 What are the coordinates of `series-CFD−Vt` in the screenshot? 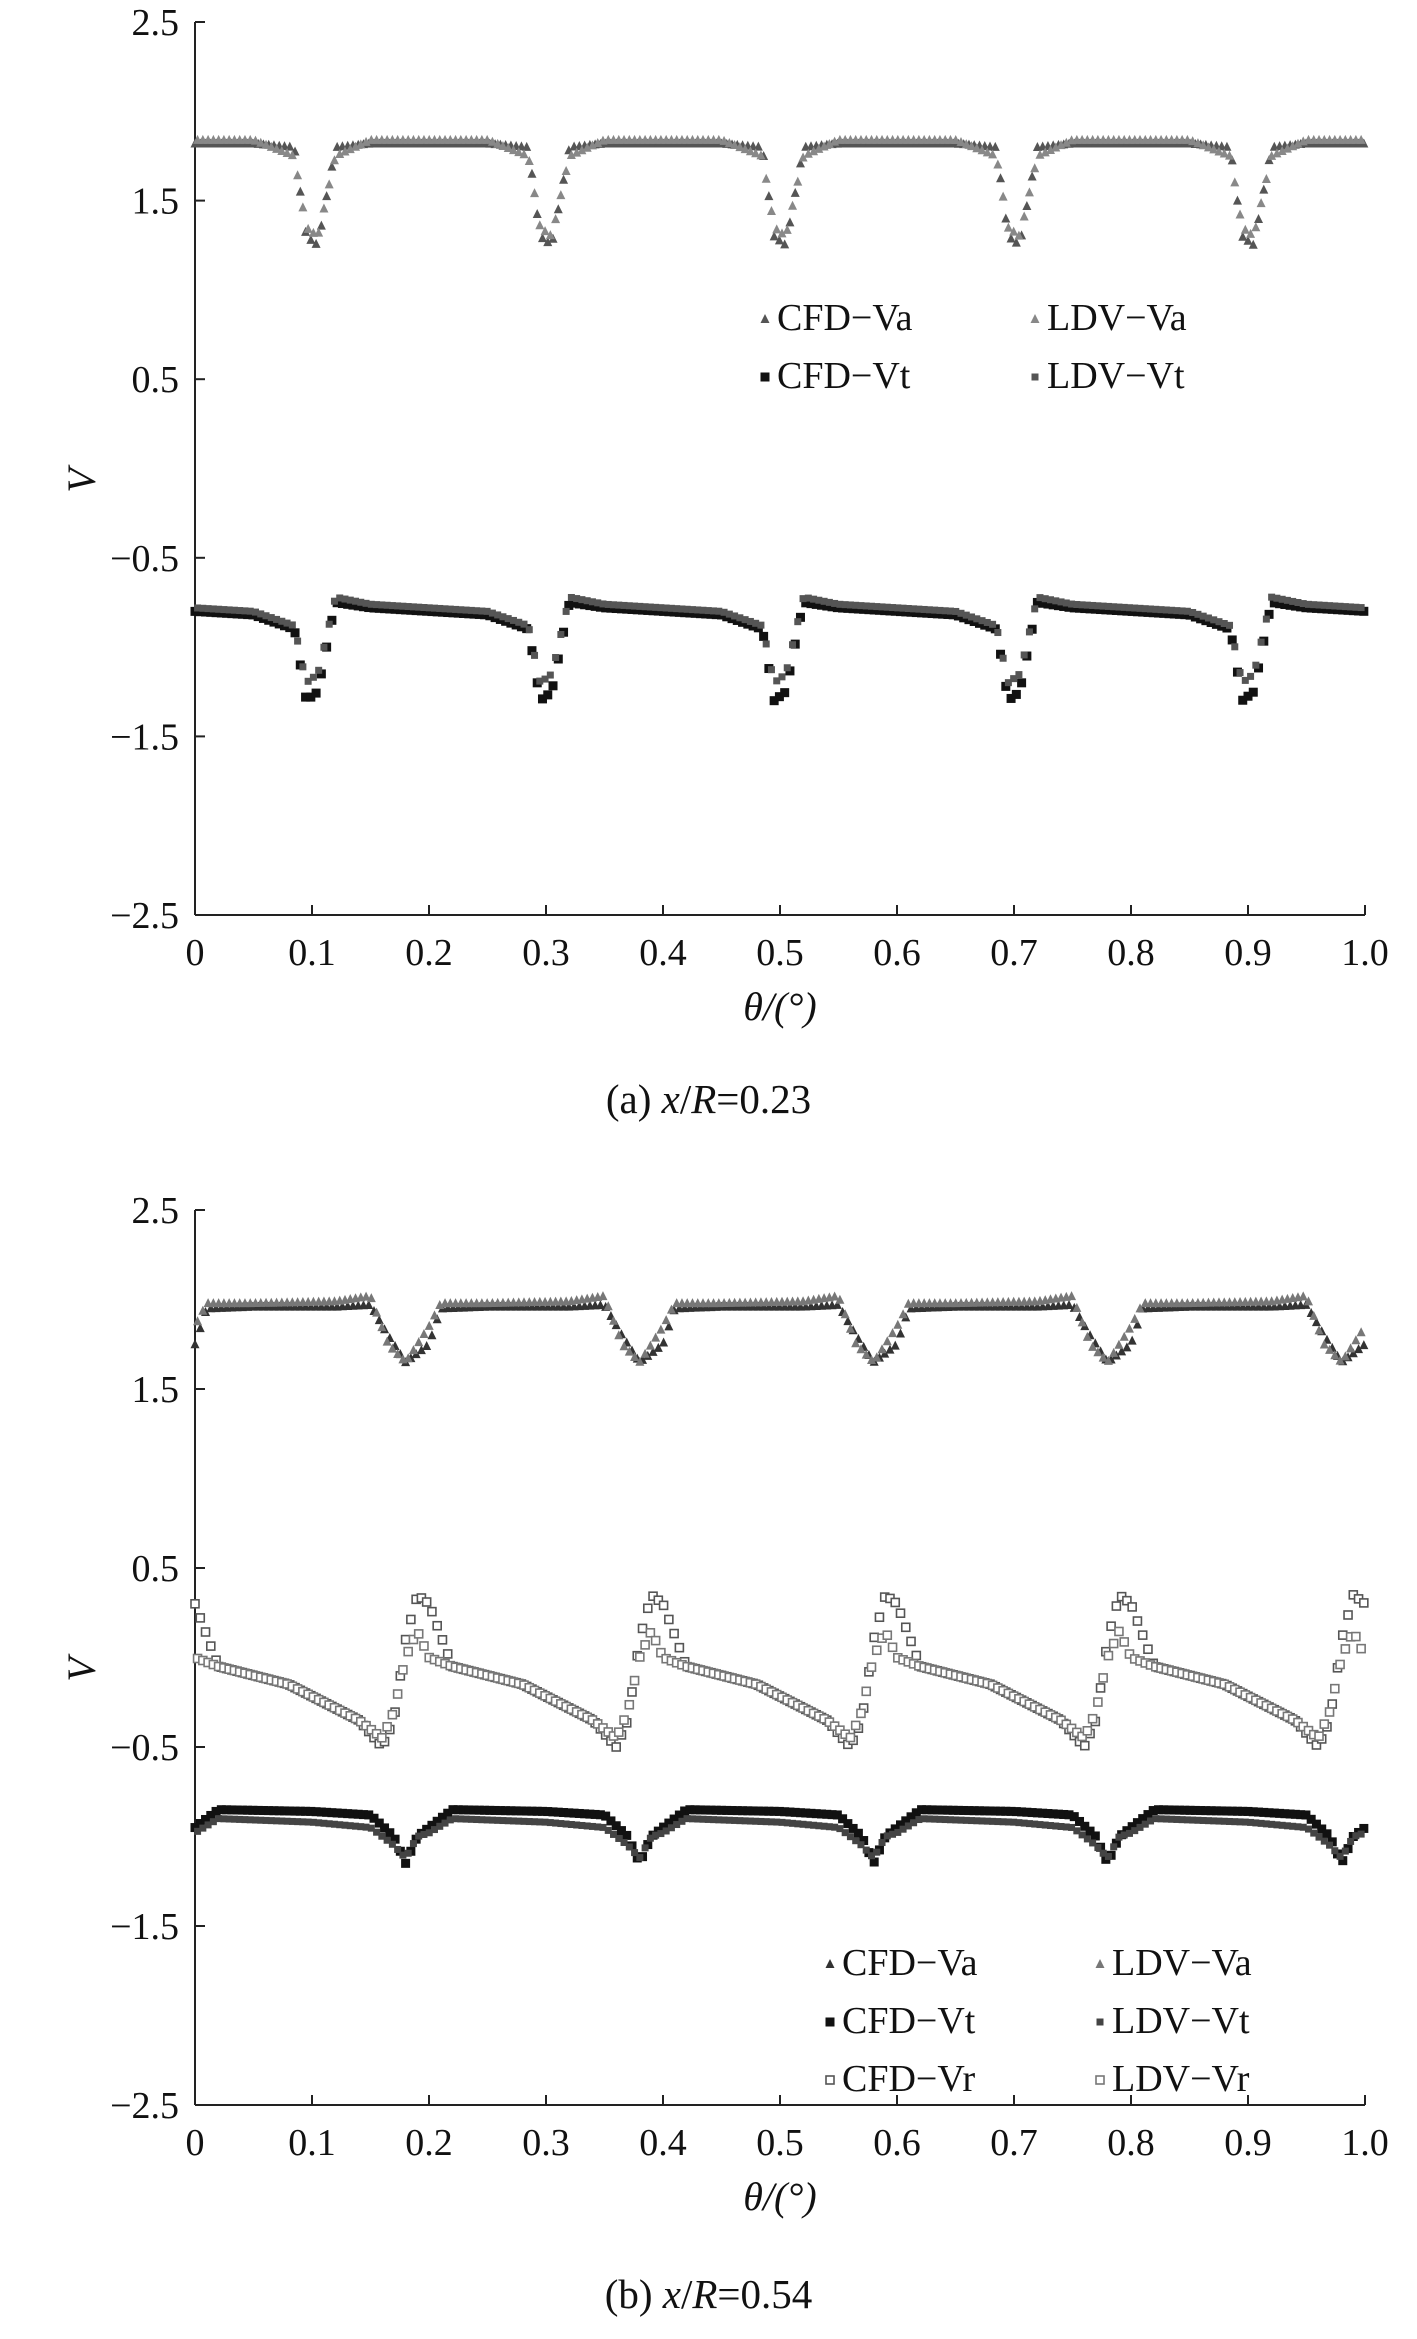 It's located at (779, 1836).